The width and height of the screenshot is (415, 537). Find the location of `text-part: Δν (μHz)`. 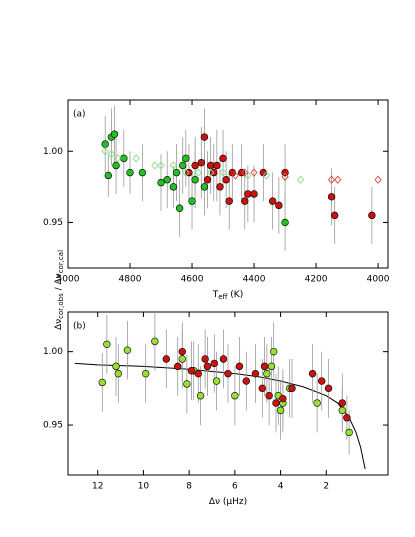

text-part: Δν (μHz) is located at coordinates (228, 502).